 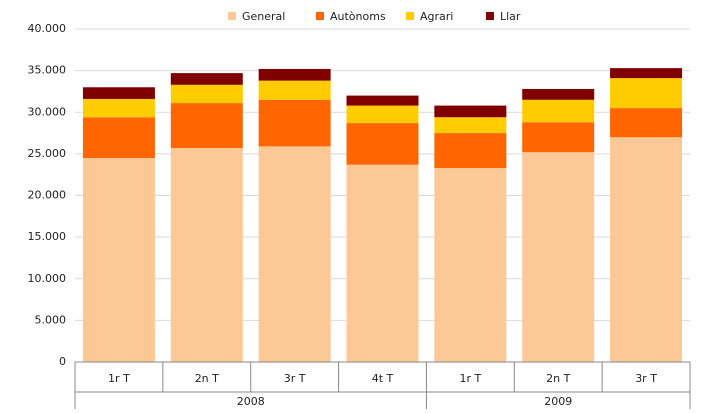 What do you see at coordinates (47, 195) in the screenshot?
I see `y-tick-label: 20.000` at bounding box center [47, 195].